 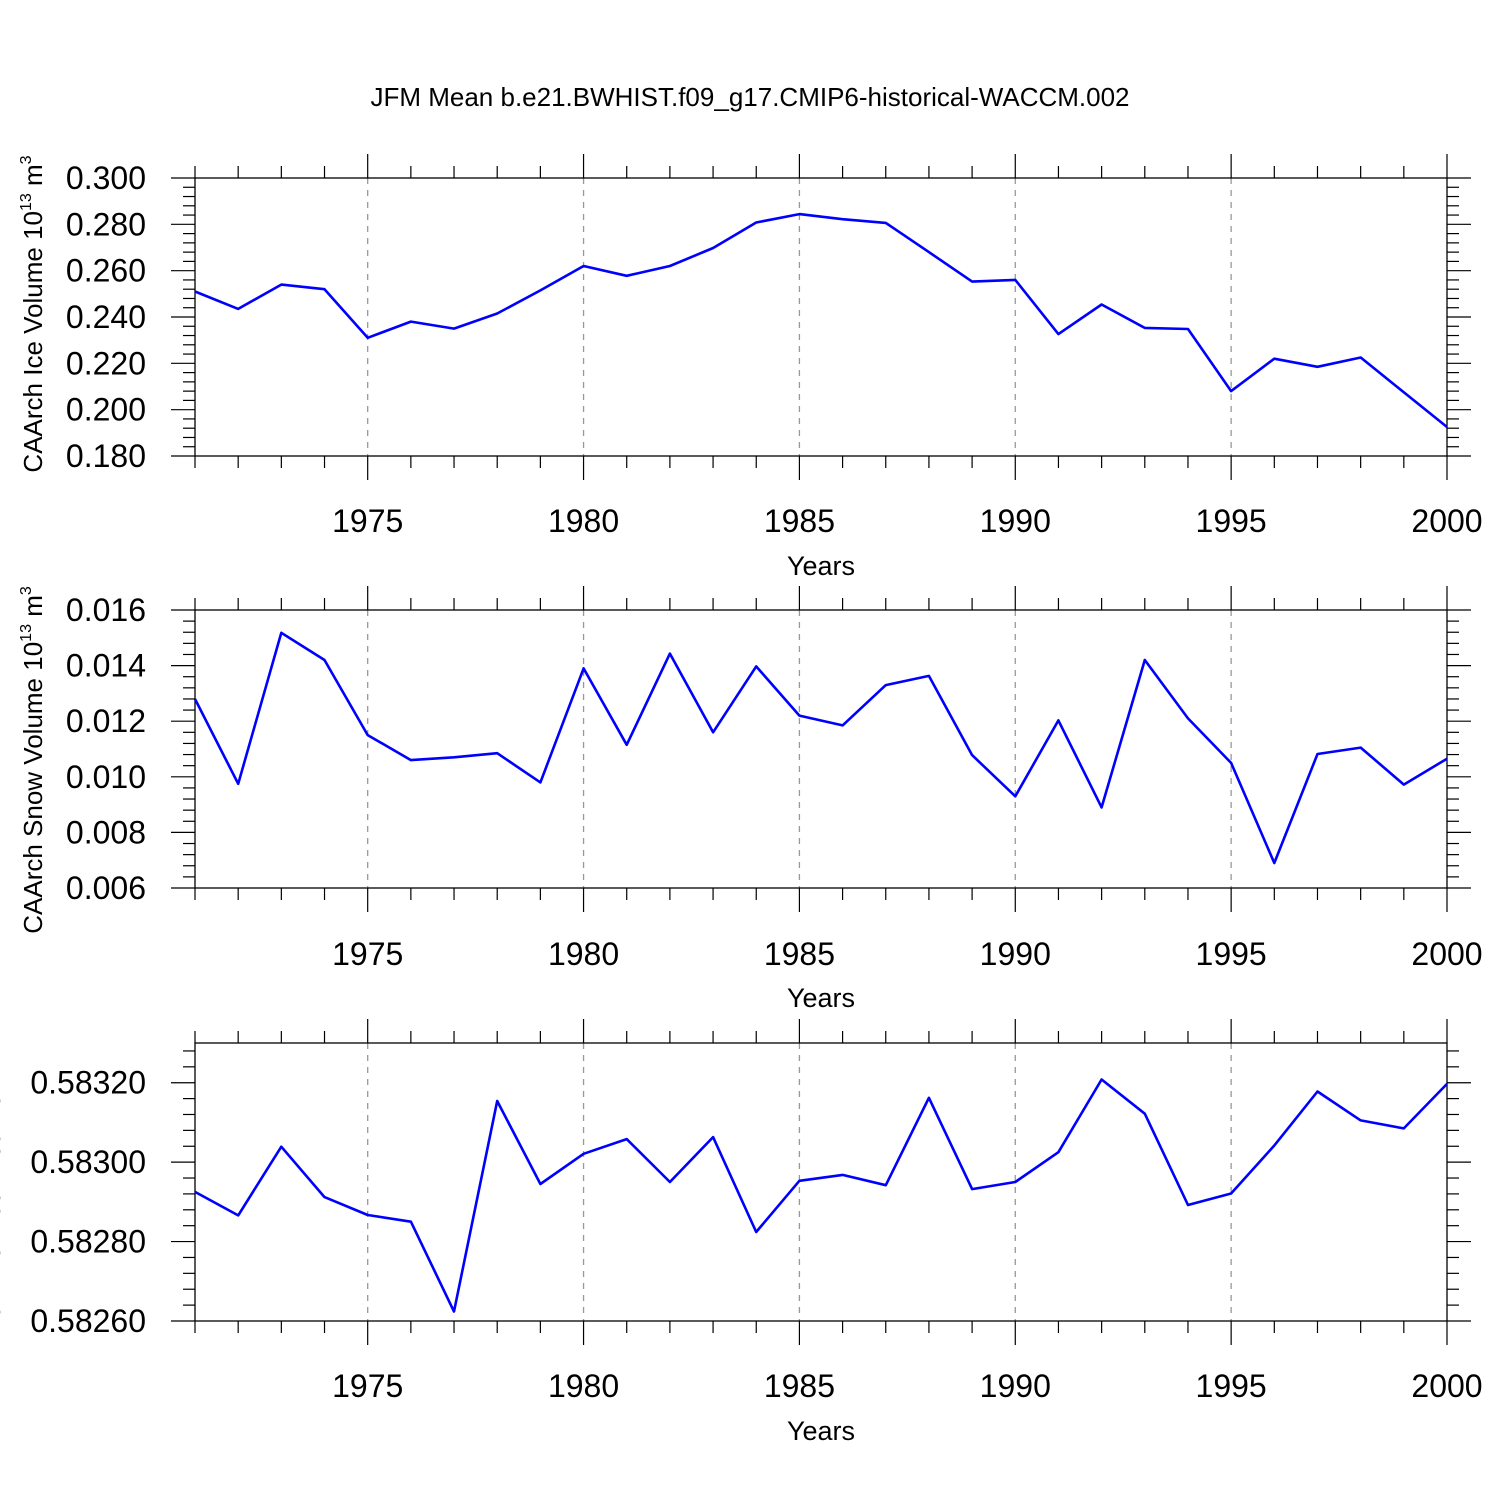 What do you see at coordinates (33, 788) in the screenshot?
I see `y-axis-label-name: CAArch Snow Volume 10` at bounding box center [33, 788].